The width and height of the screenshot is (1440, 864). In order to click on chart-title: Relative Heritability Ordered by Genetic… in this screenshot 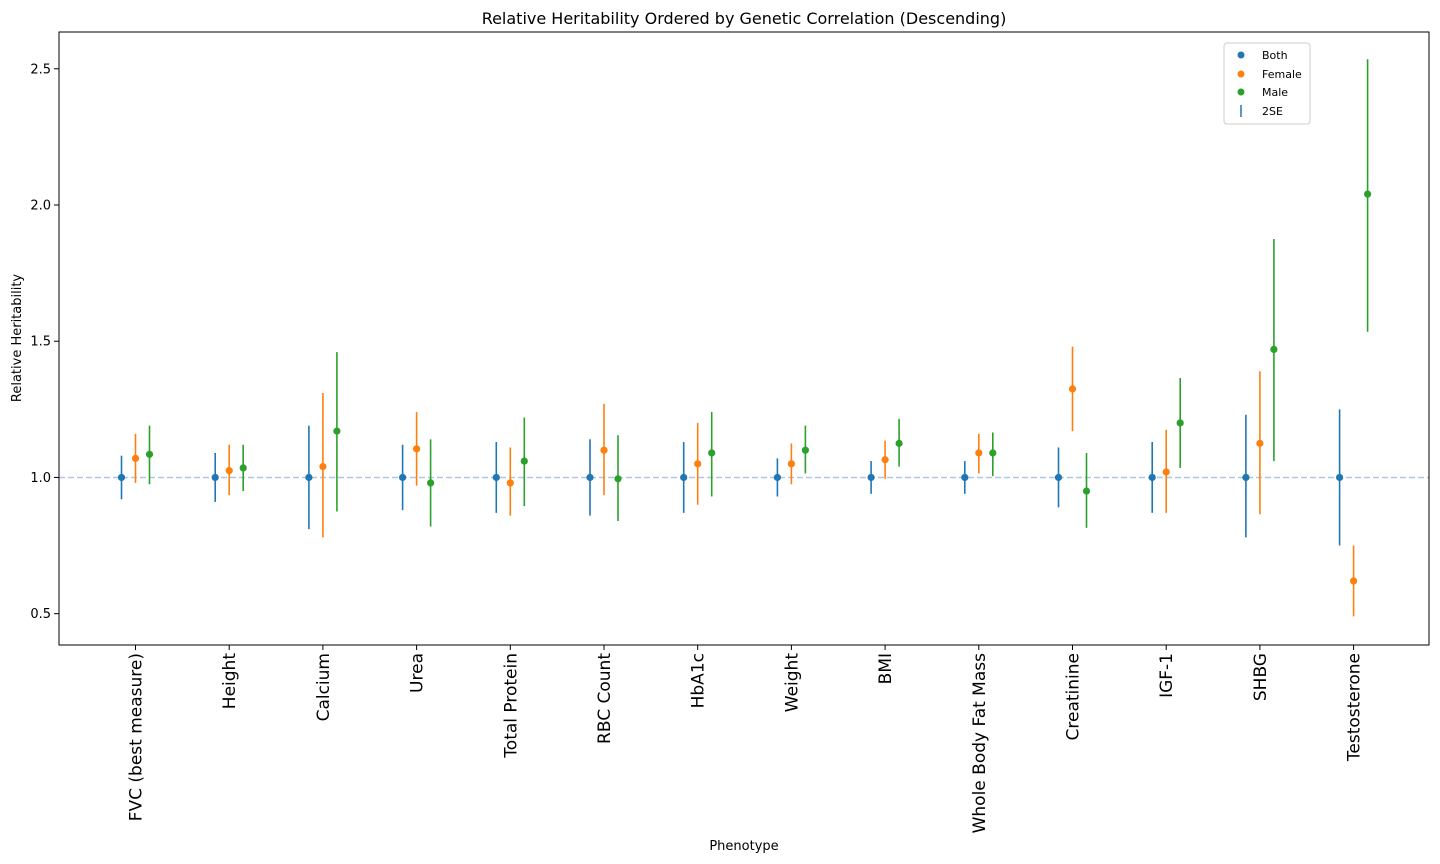, I will do `click(744, 18)`.